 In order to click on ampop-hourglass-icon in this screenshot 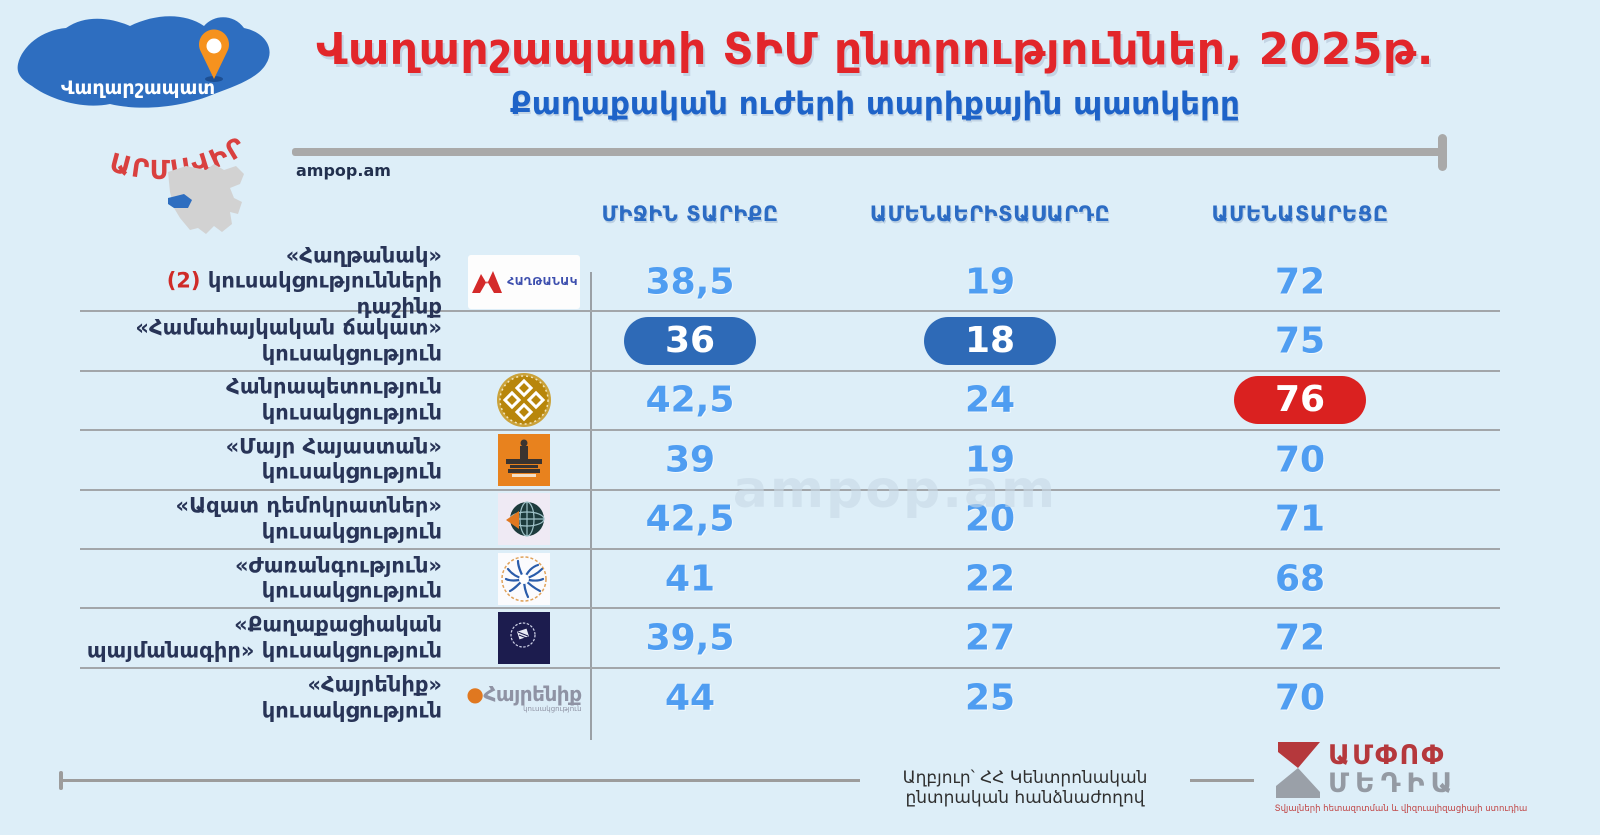, I will do `click(1298, 770)`.